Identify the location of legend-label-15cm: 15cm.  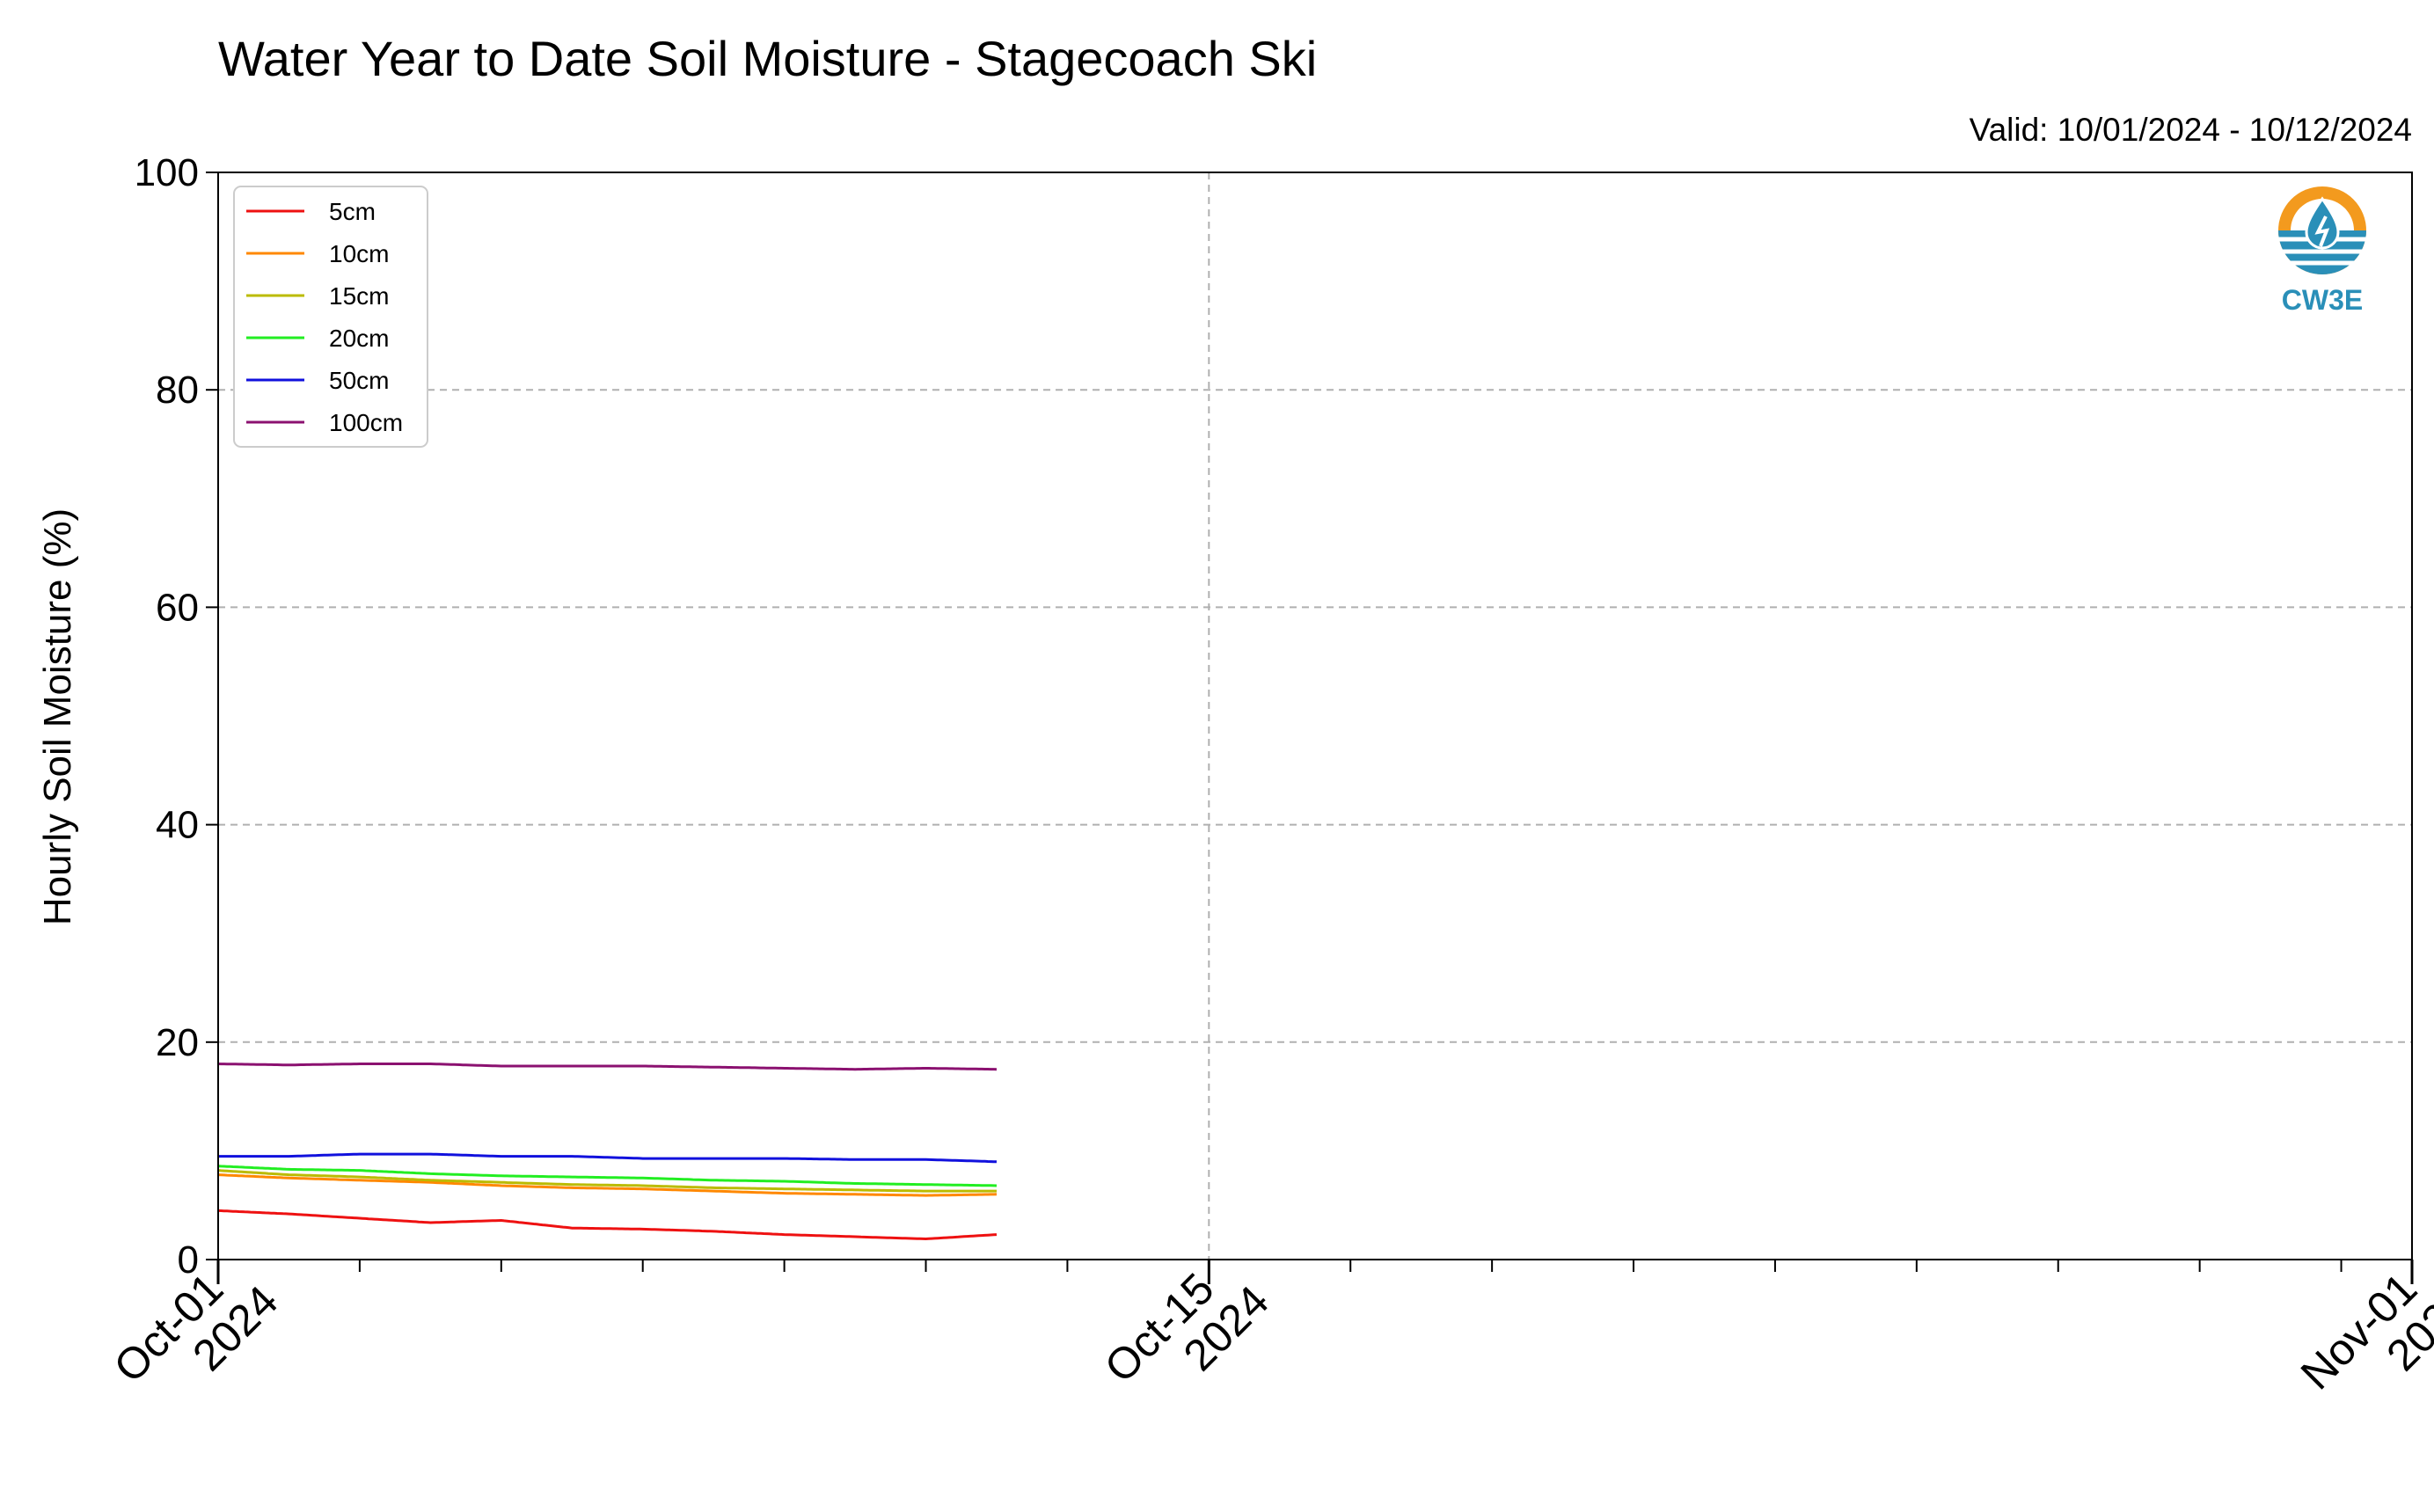
(359, 296).